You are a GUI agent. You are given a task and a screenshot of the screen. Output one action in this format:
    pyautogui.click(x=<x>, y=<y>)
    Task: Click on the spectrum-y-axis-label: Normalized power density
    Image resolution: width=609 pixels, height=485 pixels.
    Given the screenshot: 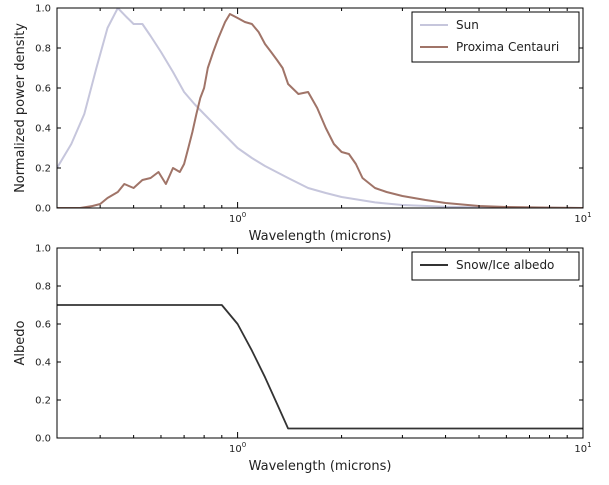 What is the action you would take?
    pyautogui.click(x=20, y=108)
    